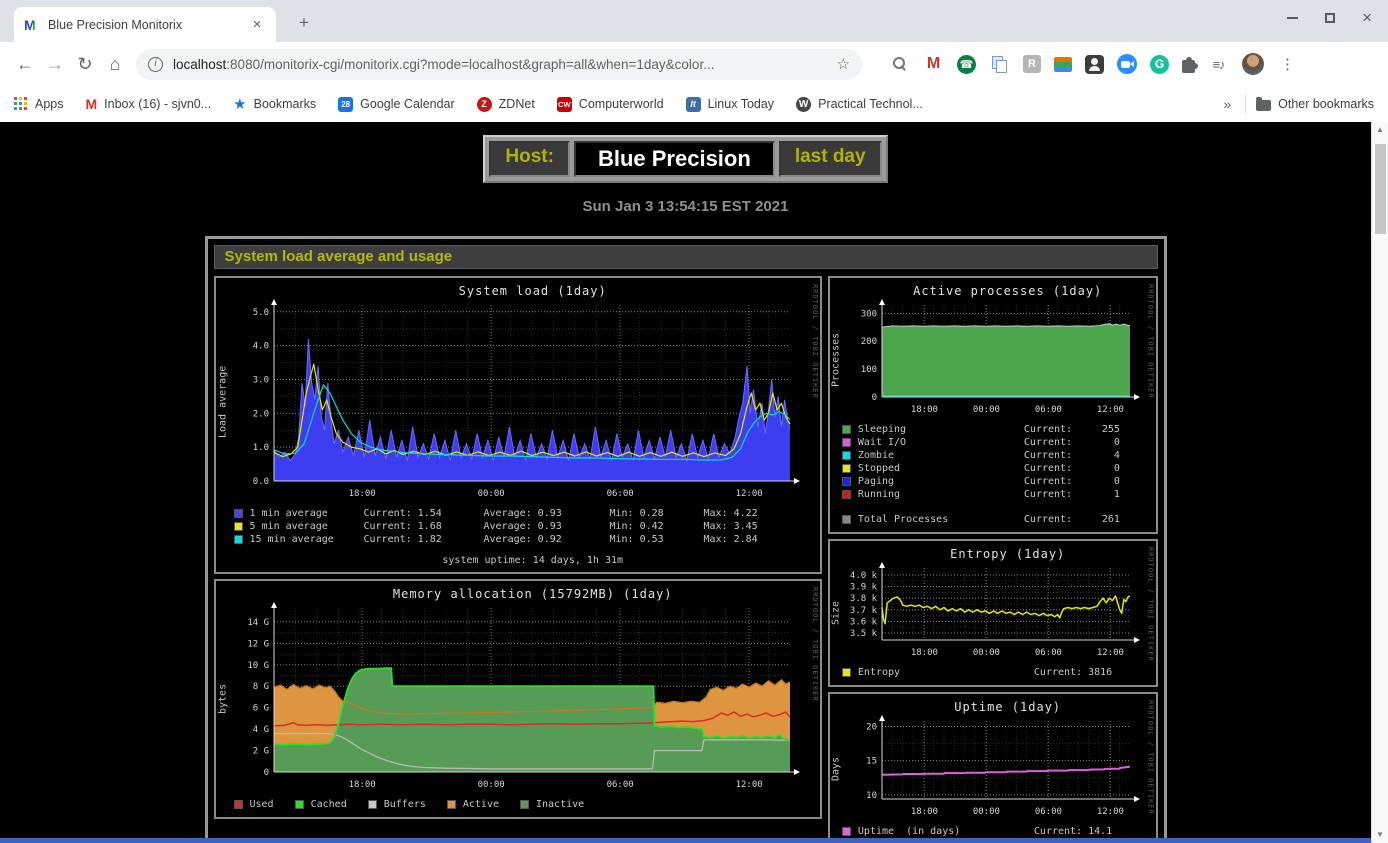 Image resolution: width=1388 pixels, height=843 pixels. Describe the element at coordinates (998, 442) in the screenshot. I see `legend-row: Wait I/O Current: 0` at that location.